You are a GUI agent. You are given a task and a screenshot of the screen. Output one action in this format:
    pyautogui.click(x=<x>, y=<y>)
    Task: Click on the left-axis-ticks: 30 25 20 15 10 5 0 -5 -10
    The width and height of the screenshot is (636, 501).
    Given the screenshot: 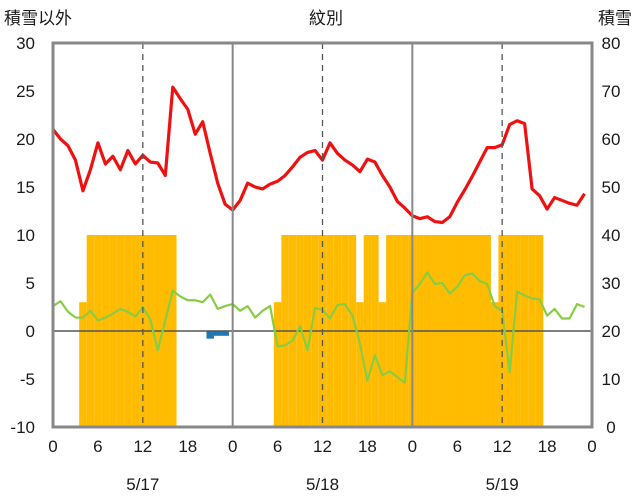 What is the action you would take?
    pyautogui.click(x=22, y=235)
    